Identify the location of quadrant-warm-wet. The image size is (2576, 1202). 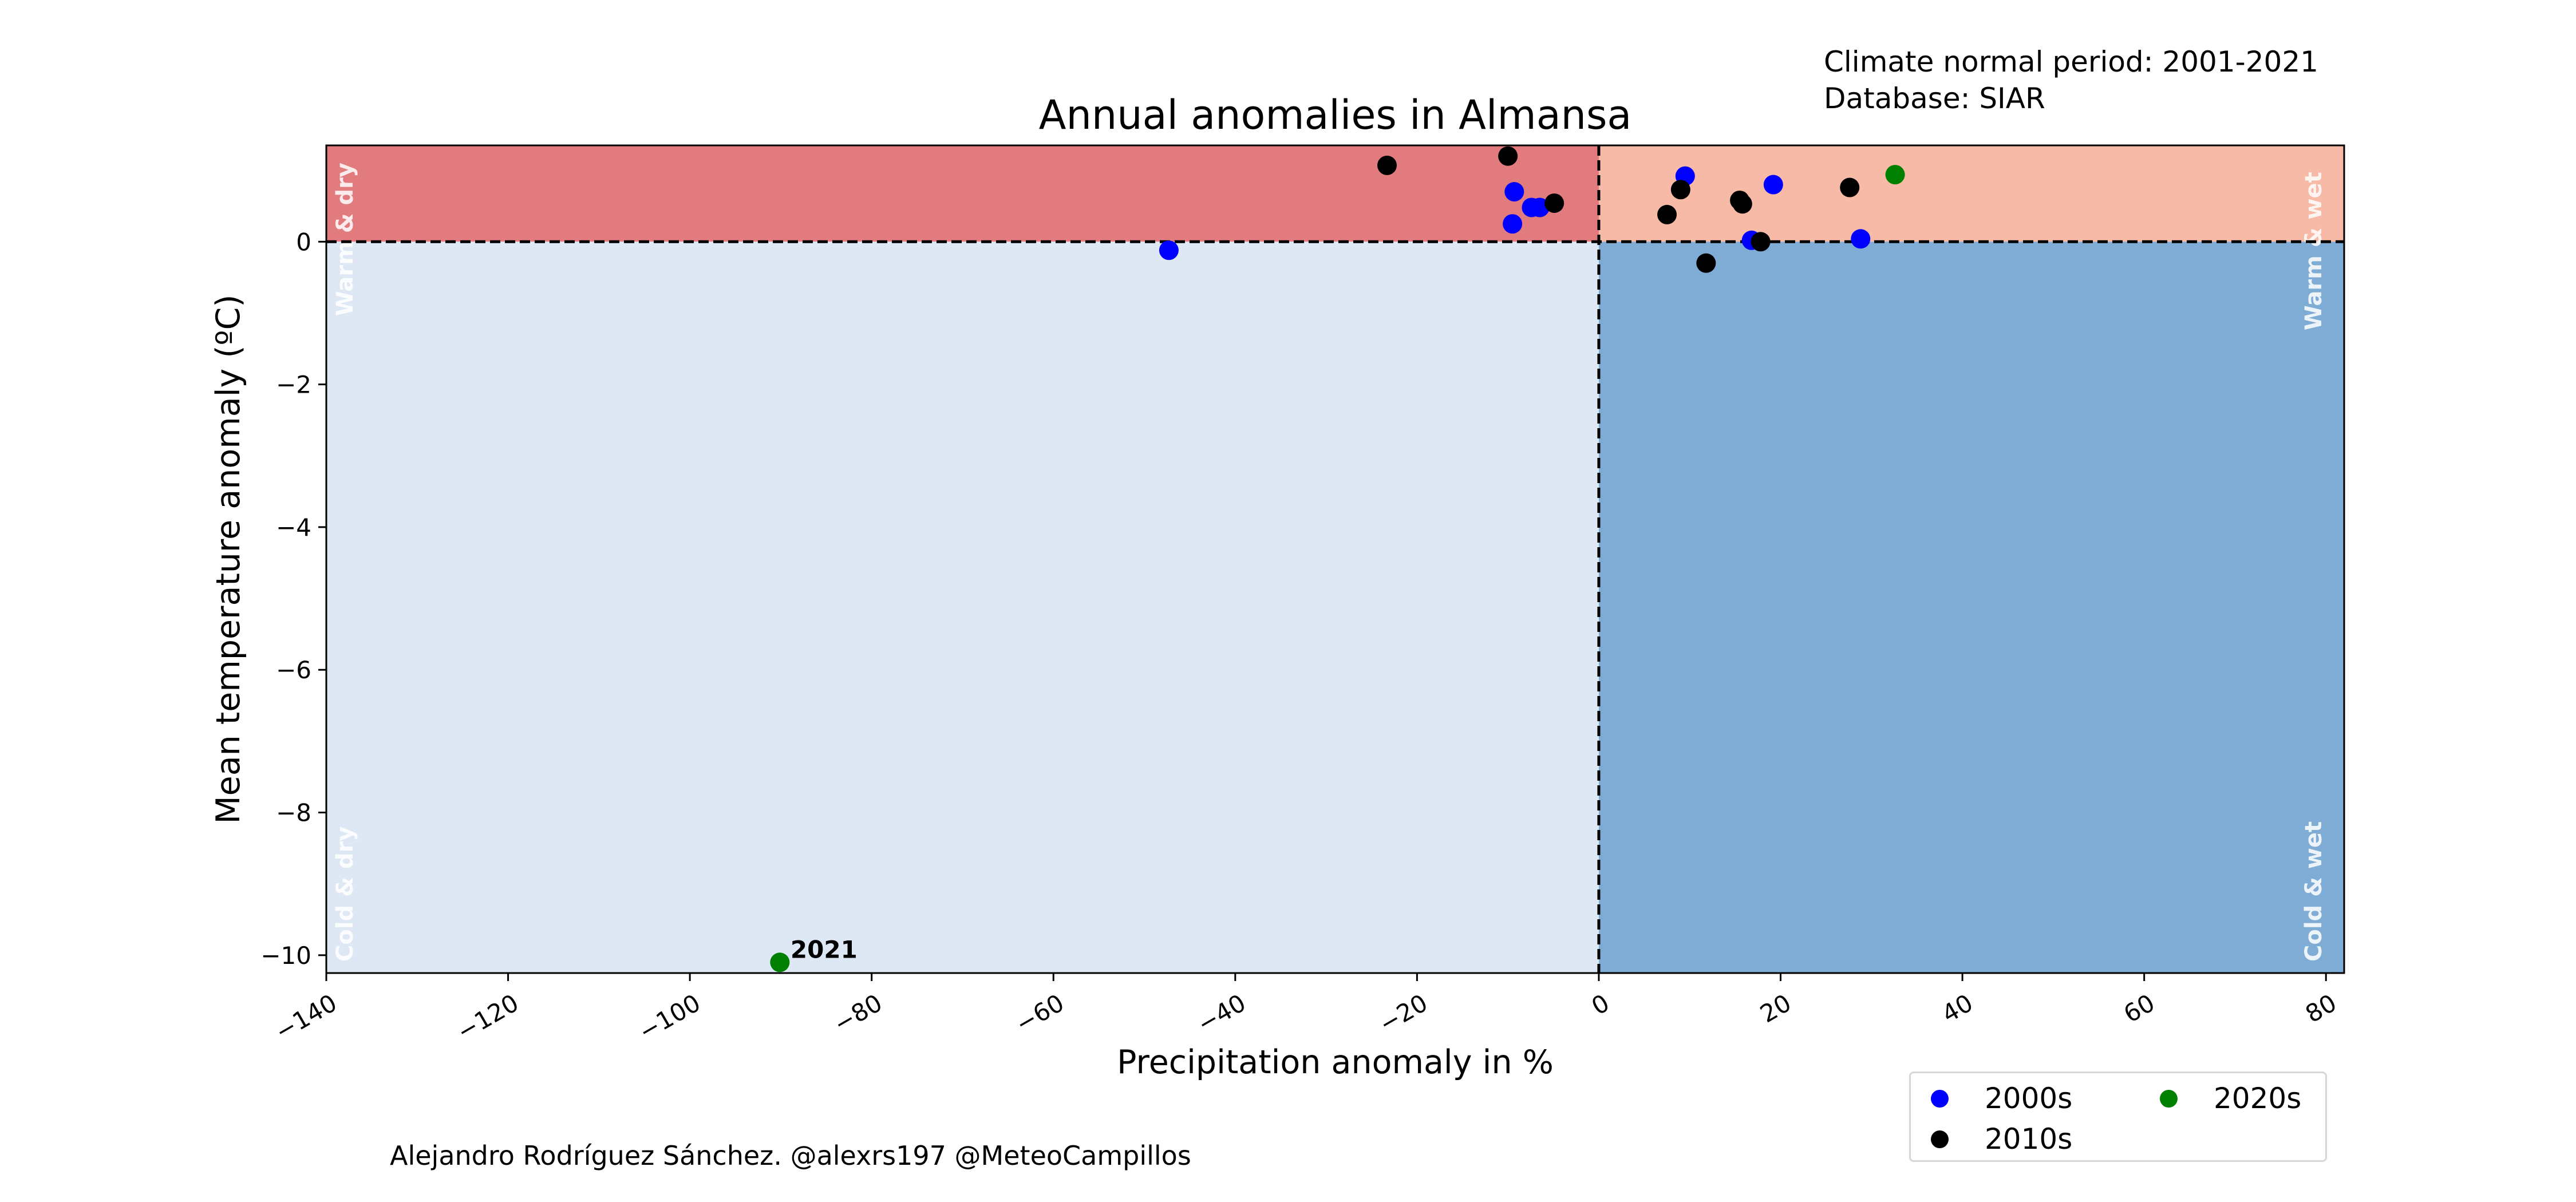
(1971, 193).